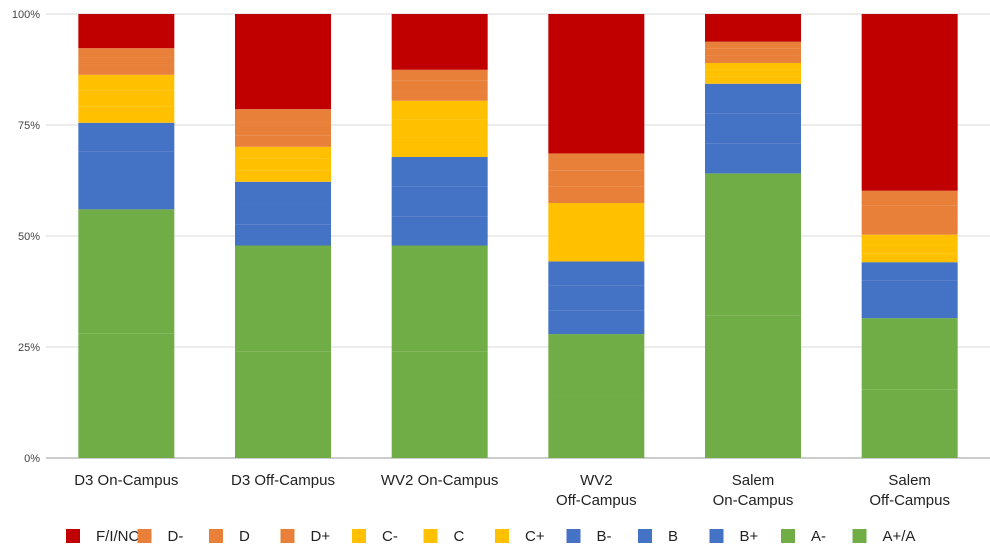  What do you see at coordinates (899, 536) in the screenshot?
I see `legend-label: A+/A` at bounding box center [899, 536].